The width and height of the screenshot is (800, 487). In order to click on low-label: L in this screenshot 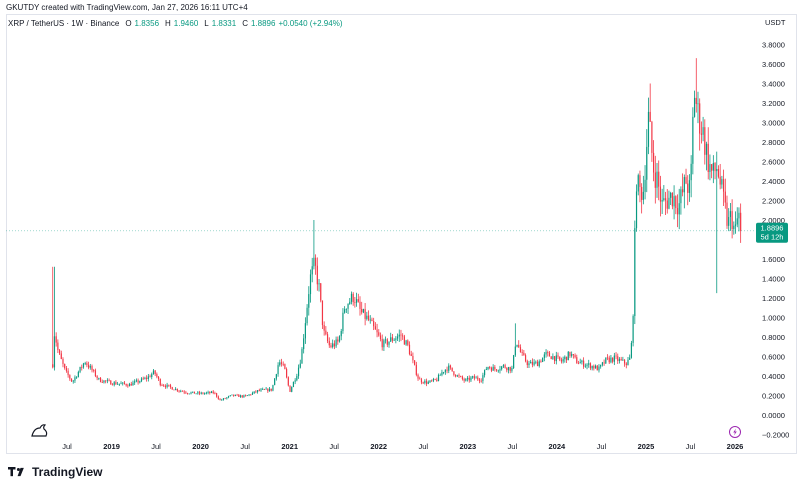, I will do `click(206, 23)`.